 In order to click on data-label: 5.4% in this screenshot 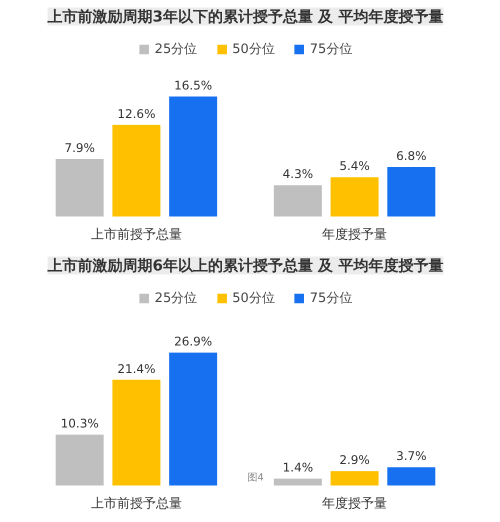, I will do `click(354, 166)`.